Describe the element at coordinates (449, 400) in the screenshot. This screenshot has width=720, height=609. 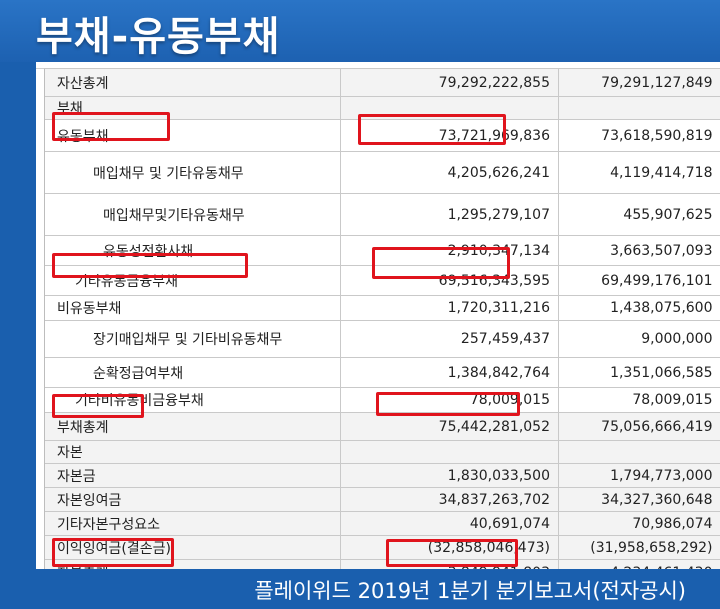
I see `current-period-value: 78,009,015` at that location.